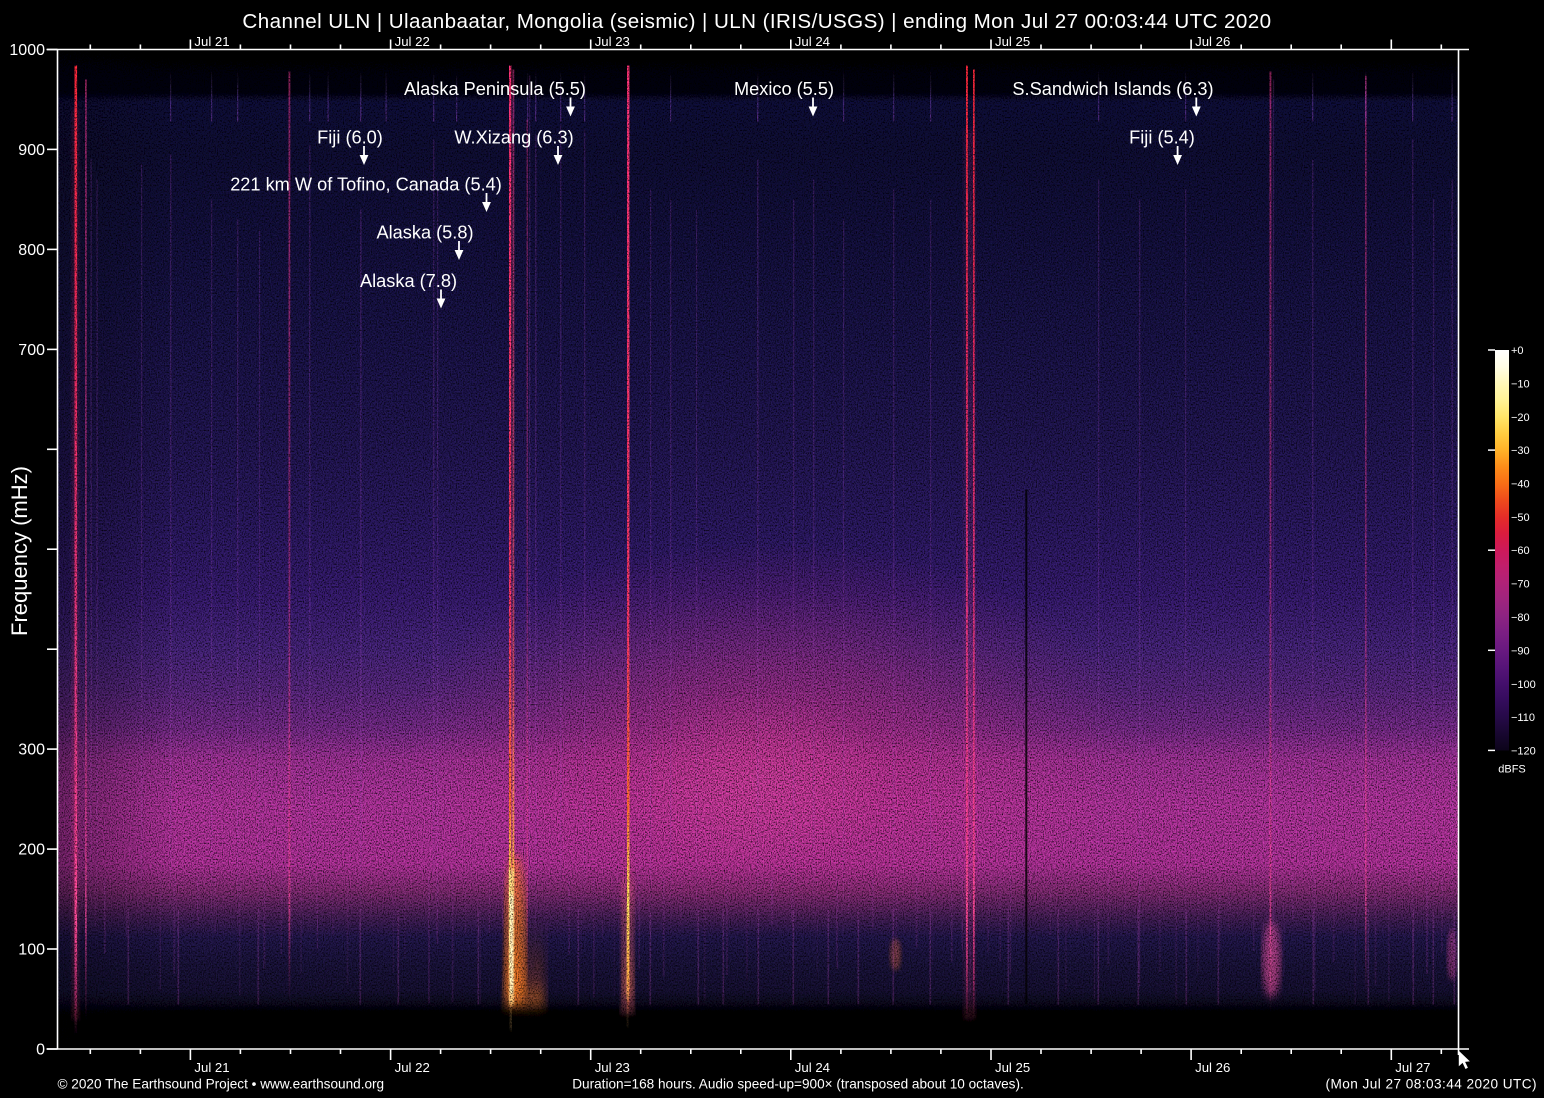  I want to click on svg-text: 900, so click(31, 150).